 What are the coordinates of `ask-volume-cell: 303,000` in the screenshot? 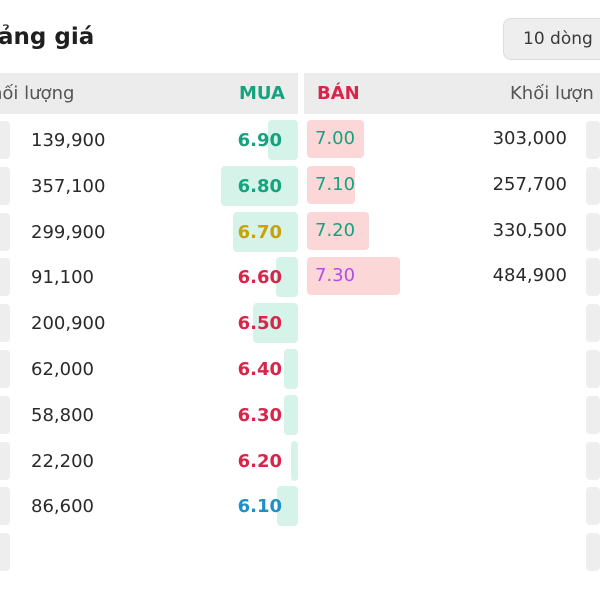 It's located at (529, 138).